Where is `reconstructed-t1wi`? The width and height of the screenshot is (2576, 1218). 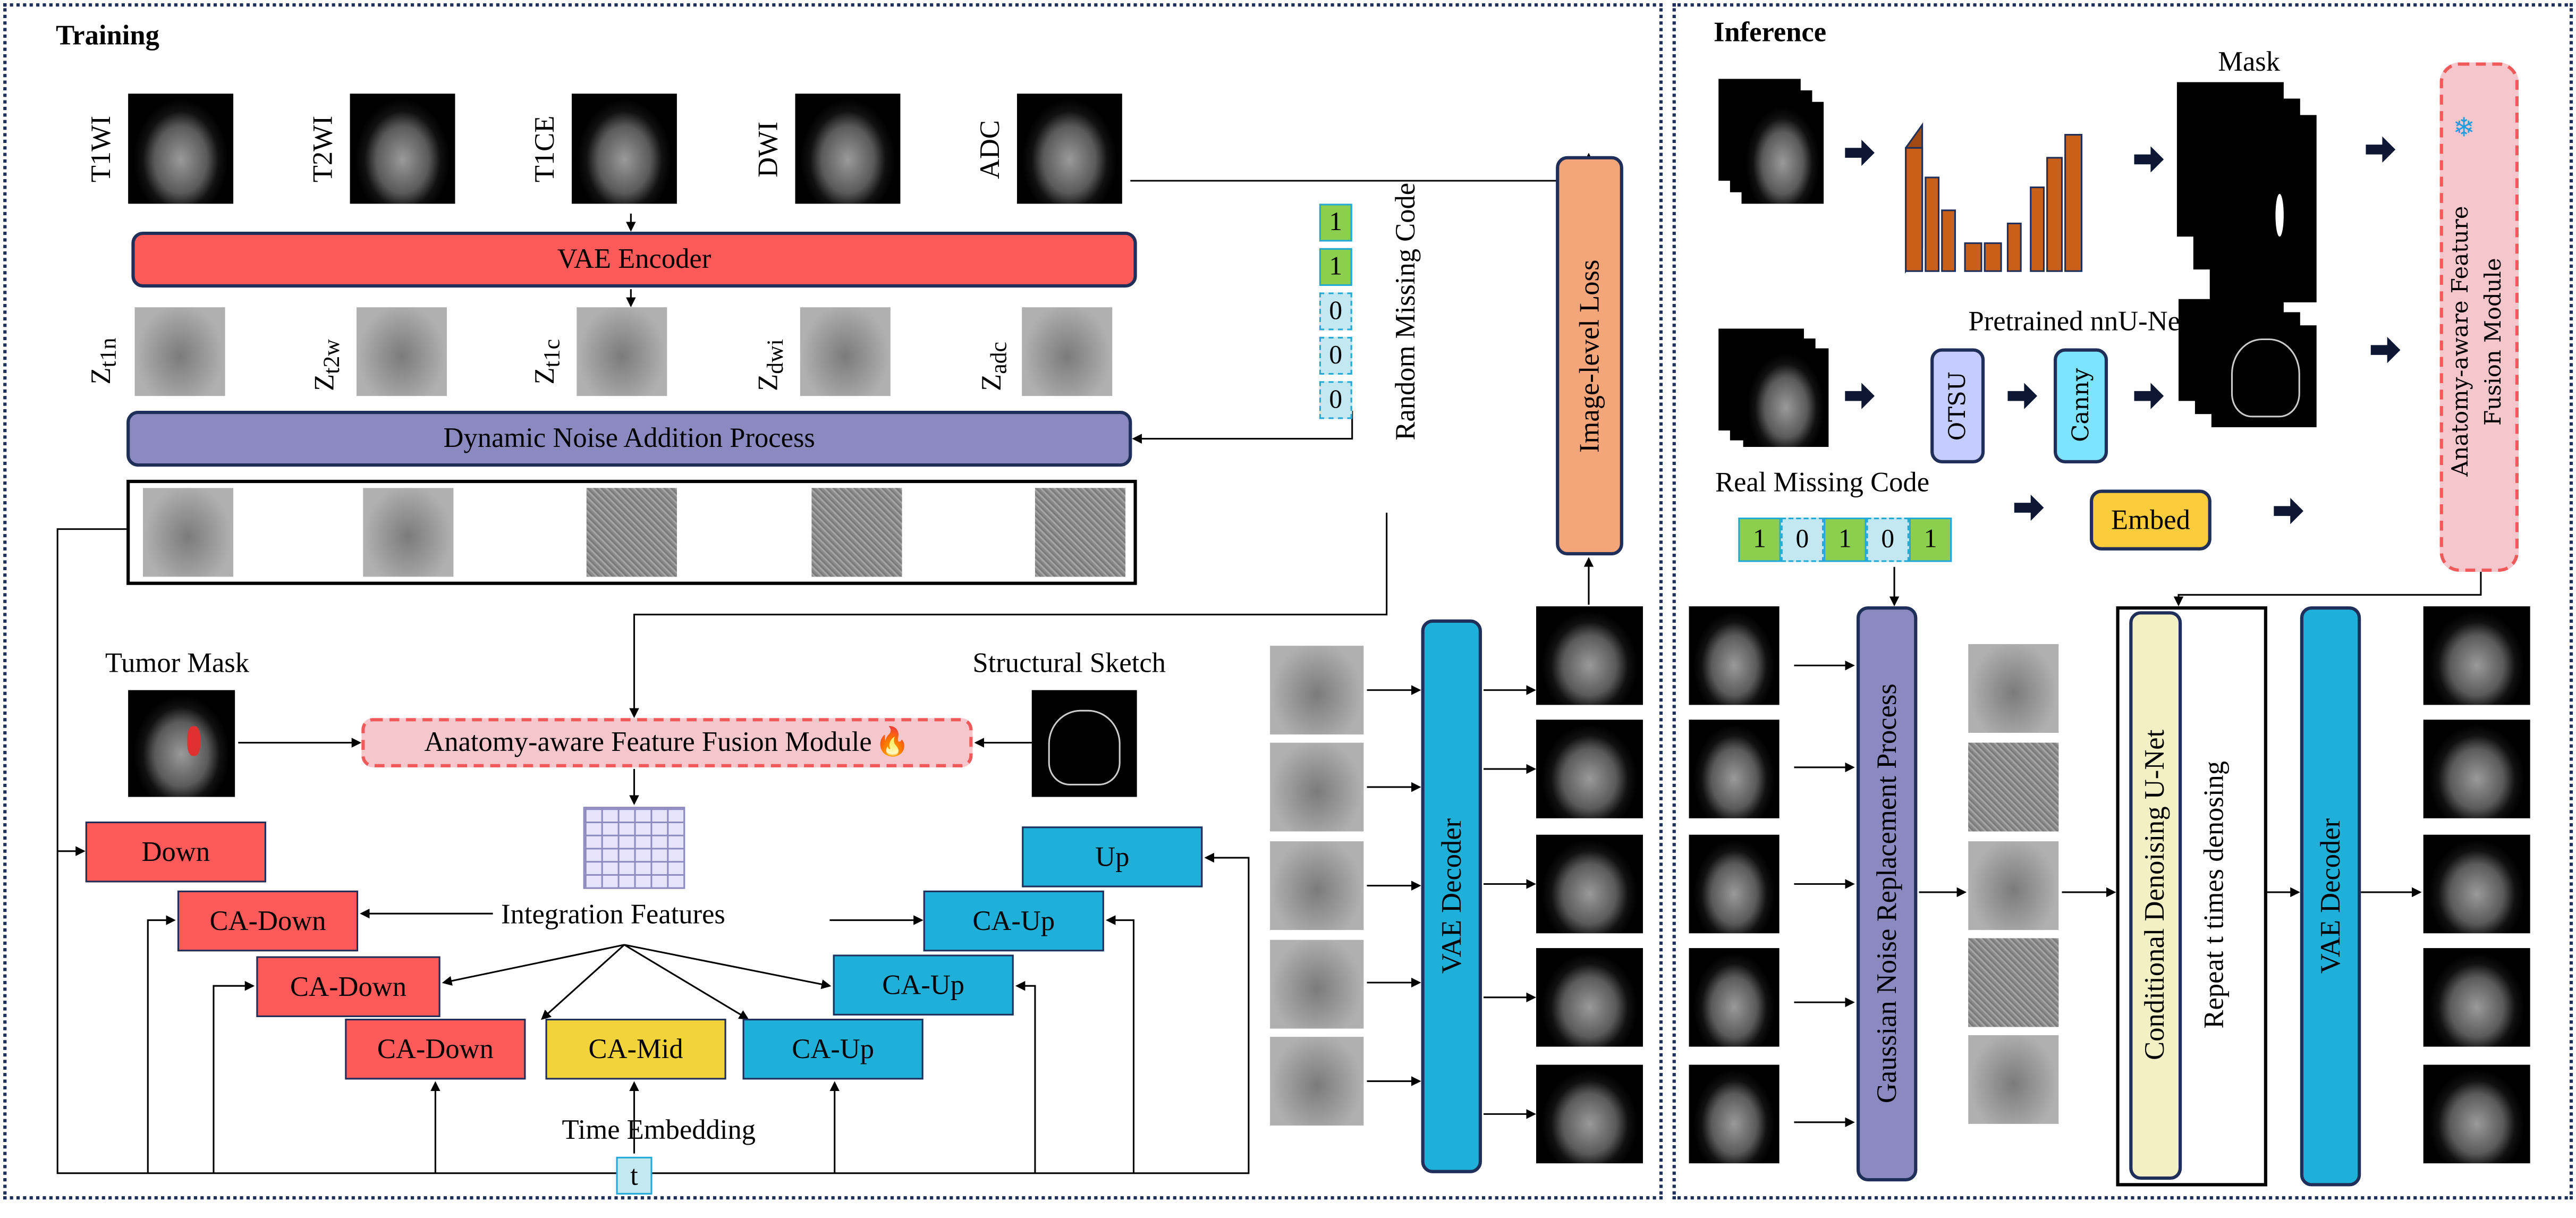
reconstructed-t1wi is located at coordinates (1590, 655).